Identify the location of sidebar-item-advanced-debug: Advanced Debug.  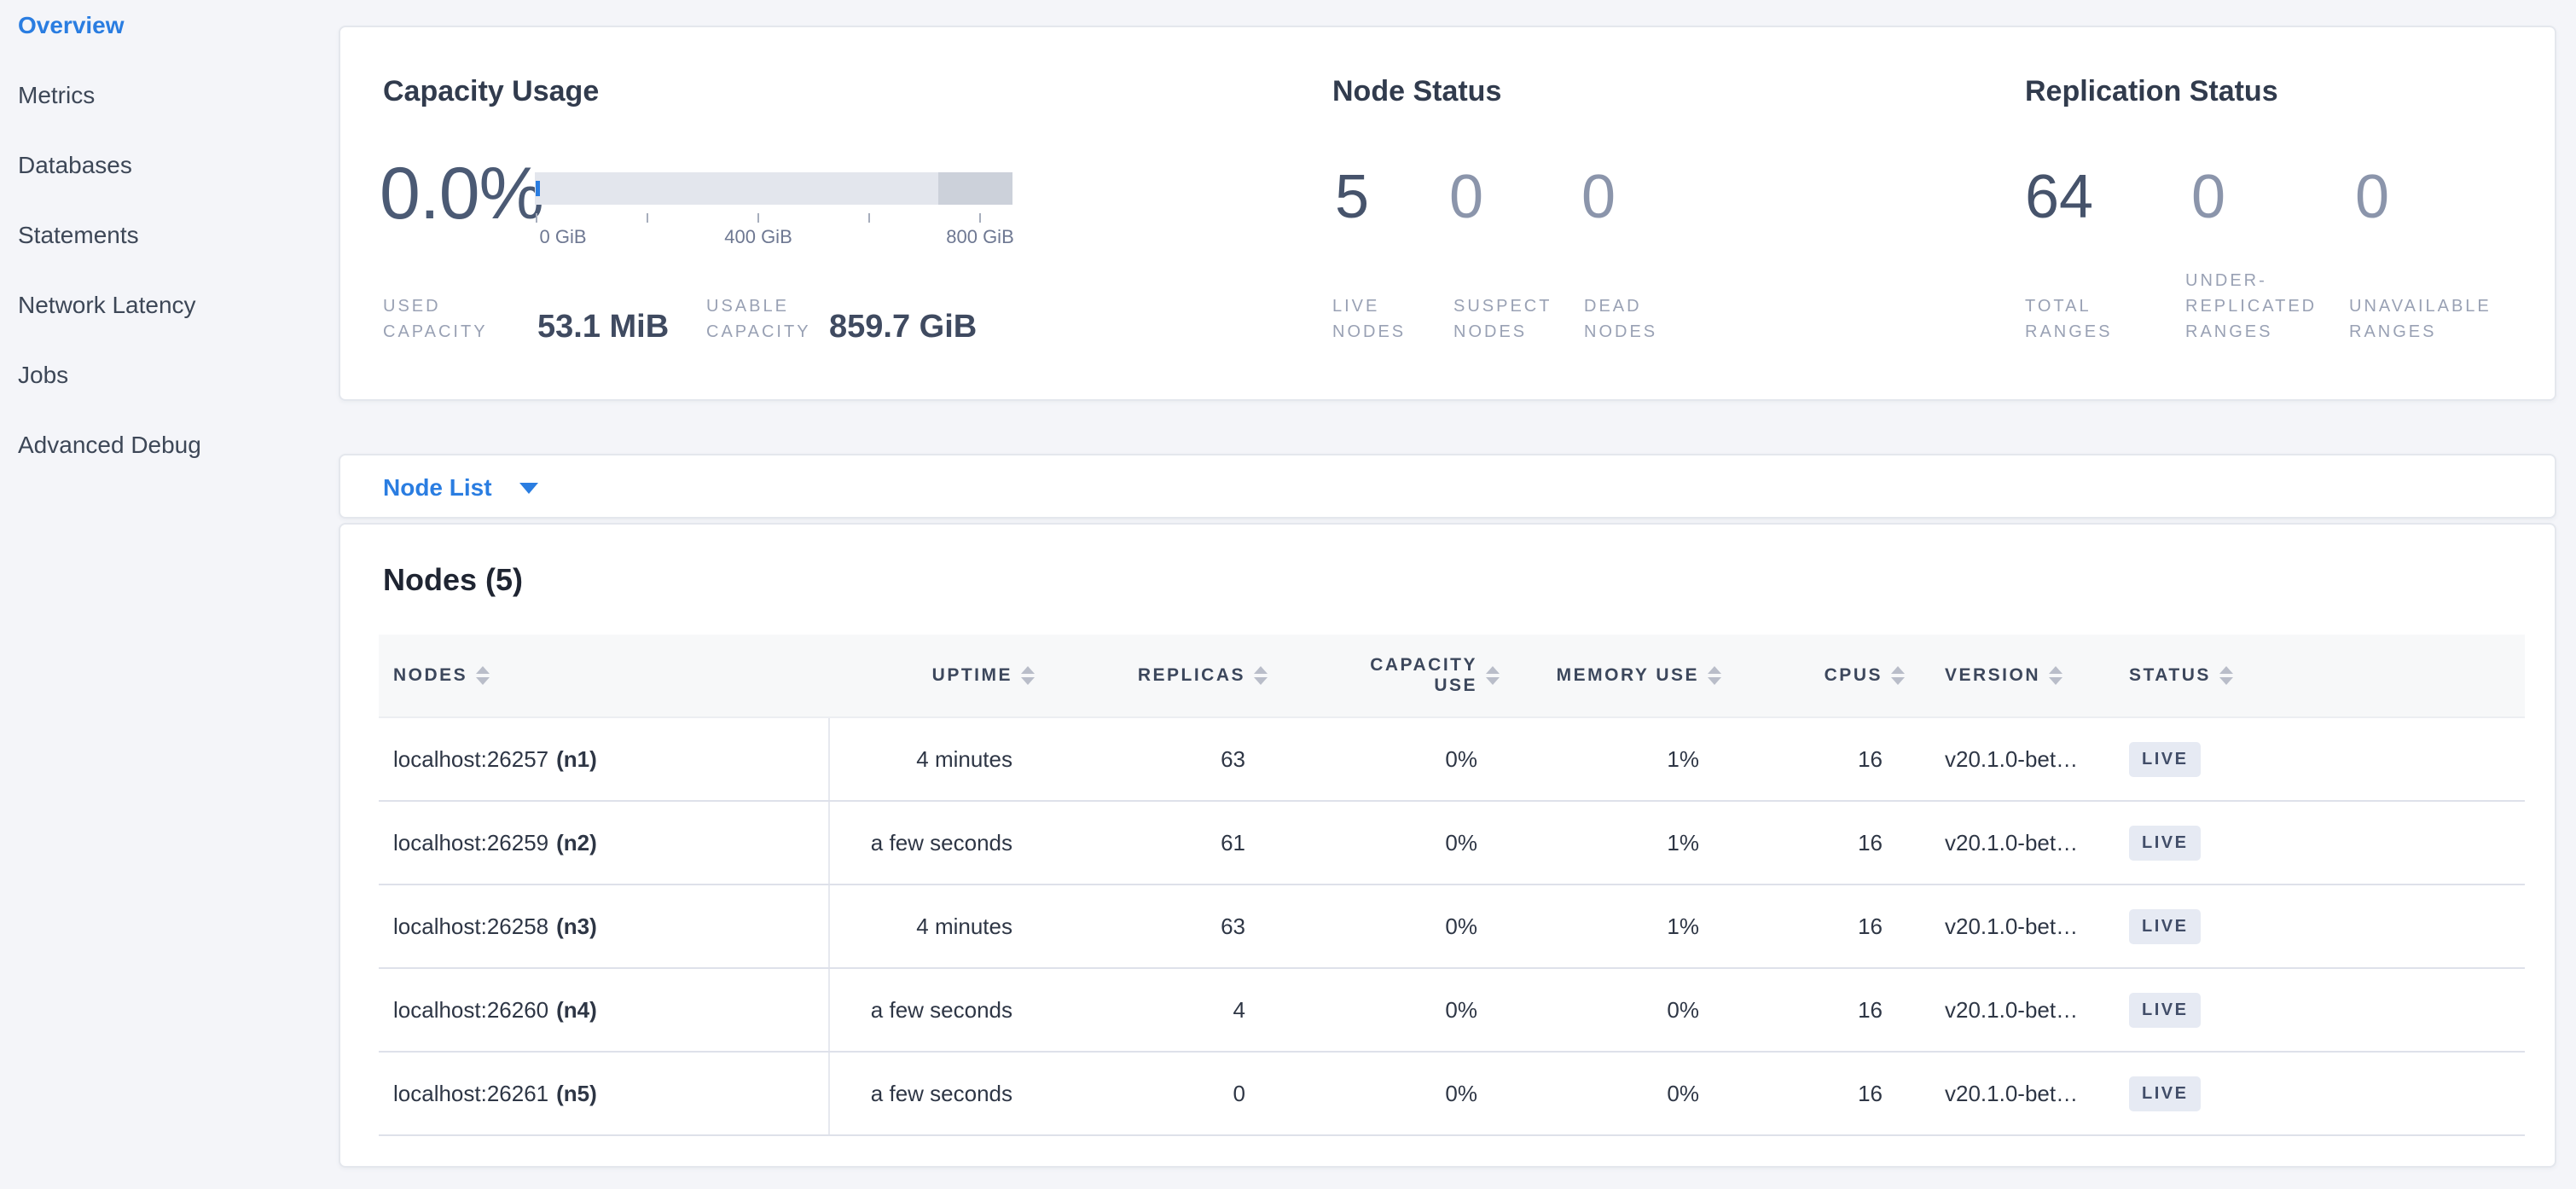
(169, 445).